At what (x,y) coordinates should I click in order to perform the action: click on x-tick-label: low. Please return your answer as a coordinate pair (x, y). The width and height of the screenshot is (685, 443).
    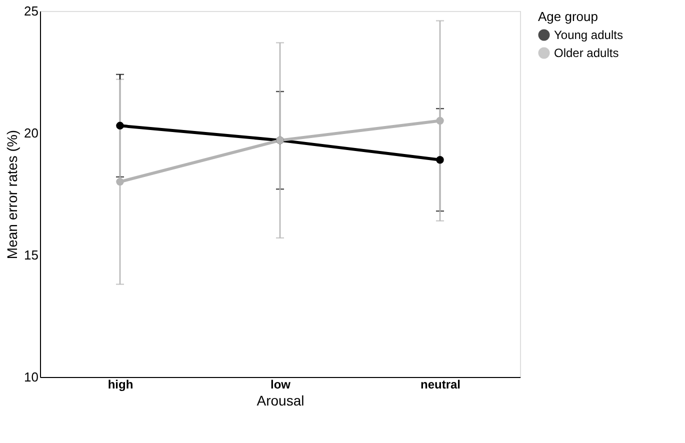
    Looking at the image, I should click on (281, 385).